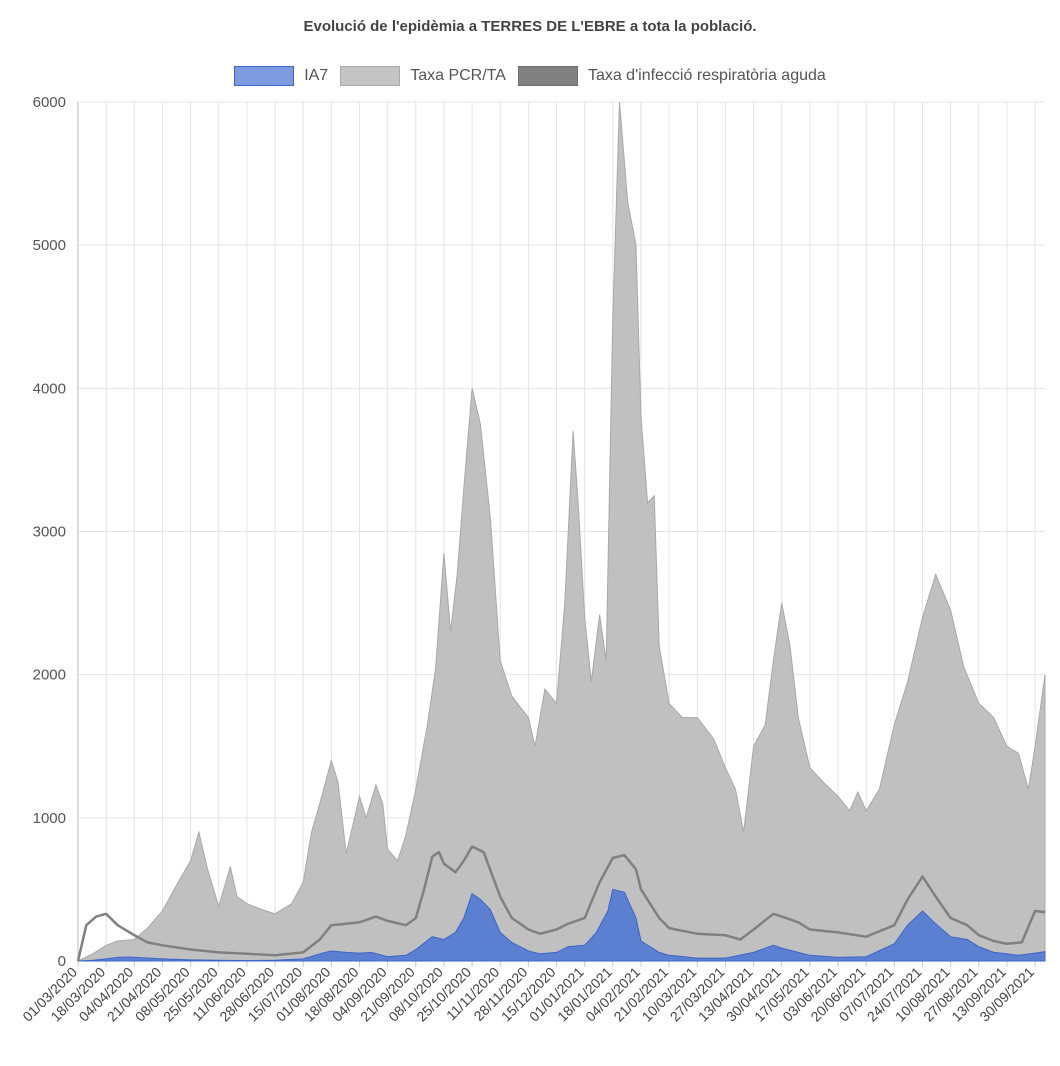 The image size is (1060, 1066). Describe the element at coordinates (264, 76) in the screenshot. I see `legend-swatch-ia7` at that location.